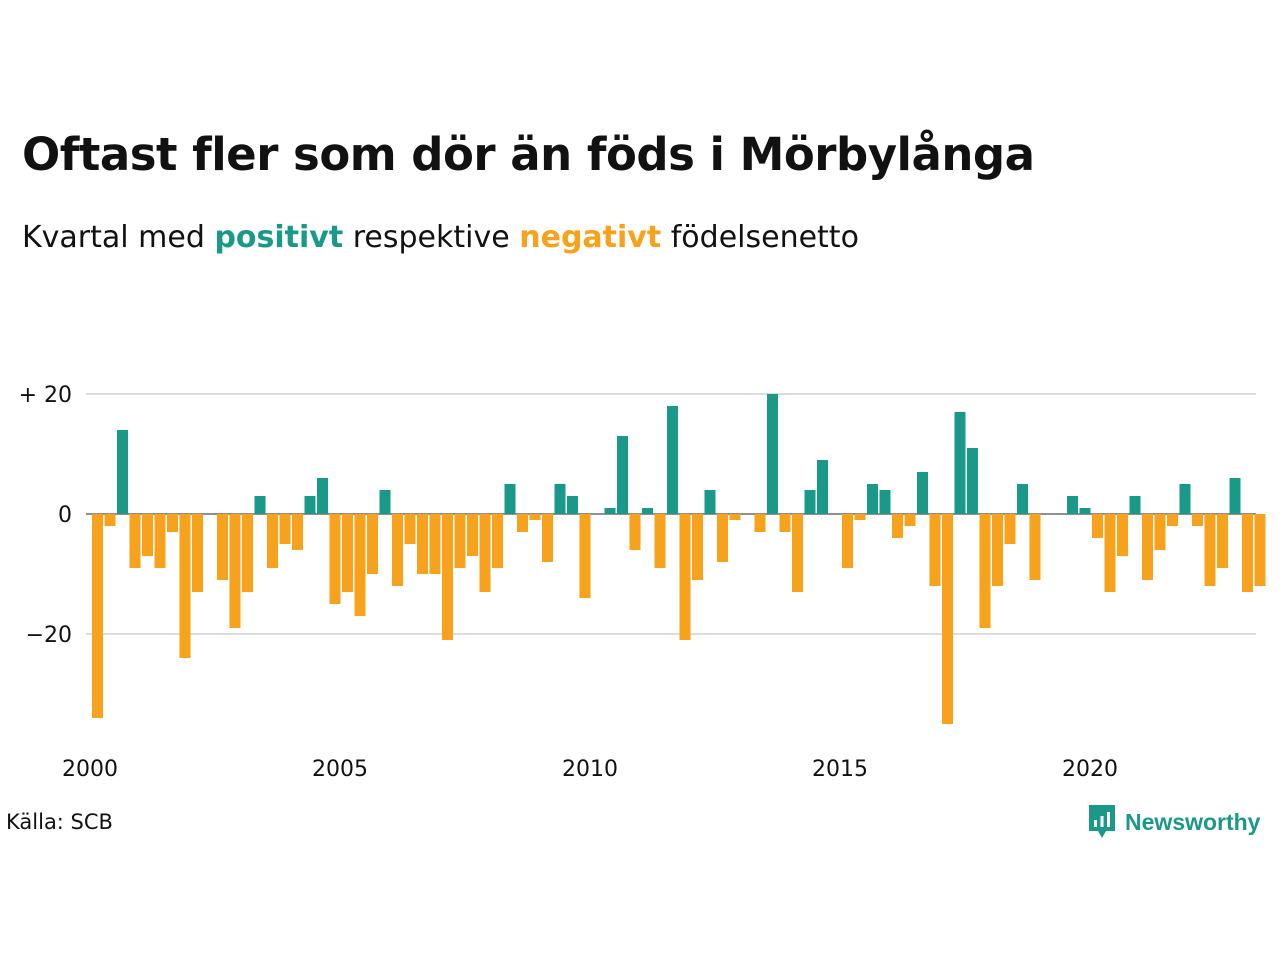 This screenshot has height=960, width=1280. I want to click on subtitle-middle: respektive, so click(431, 237).